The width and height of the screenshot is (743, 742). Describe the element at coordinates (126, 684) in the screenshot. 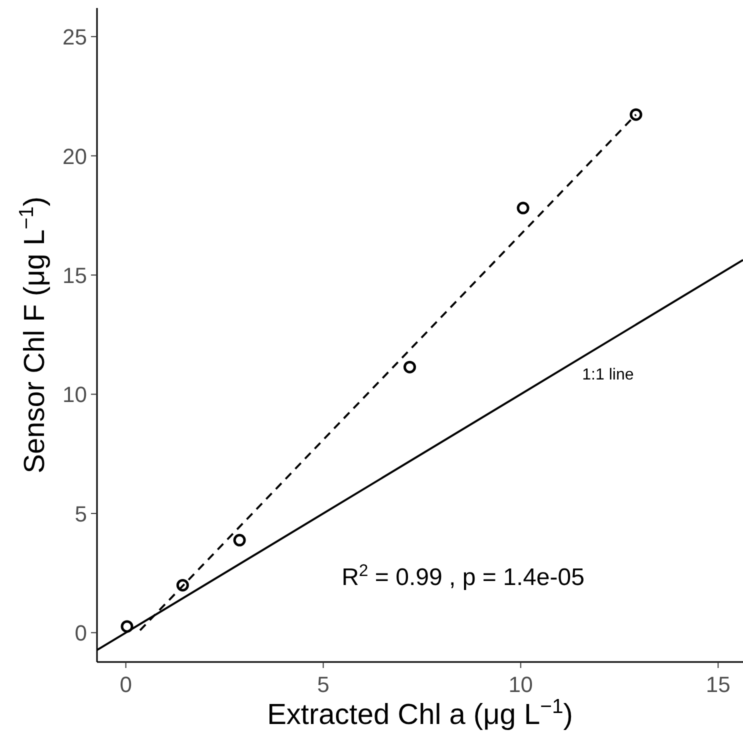

I see `x-tick-label: 0` at that location.